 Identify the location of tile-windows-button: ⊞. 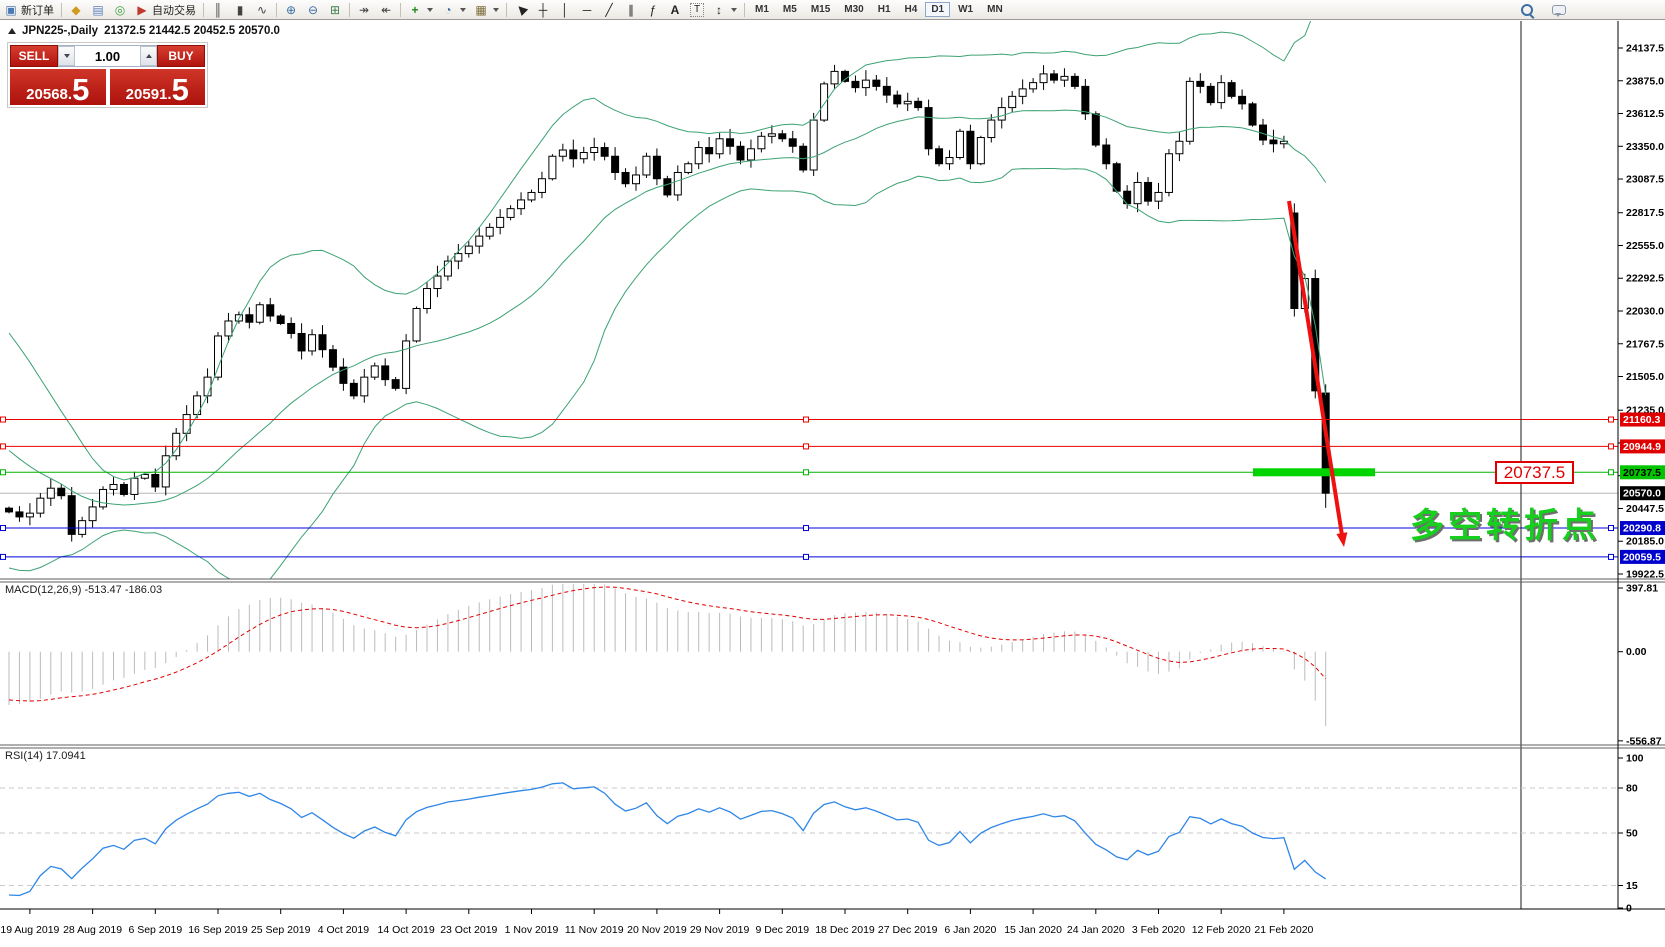
(335, 9).